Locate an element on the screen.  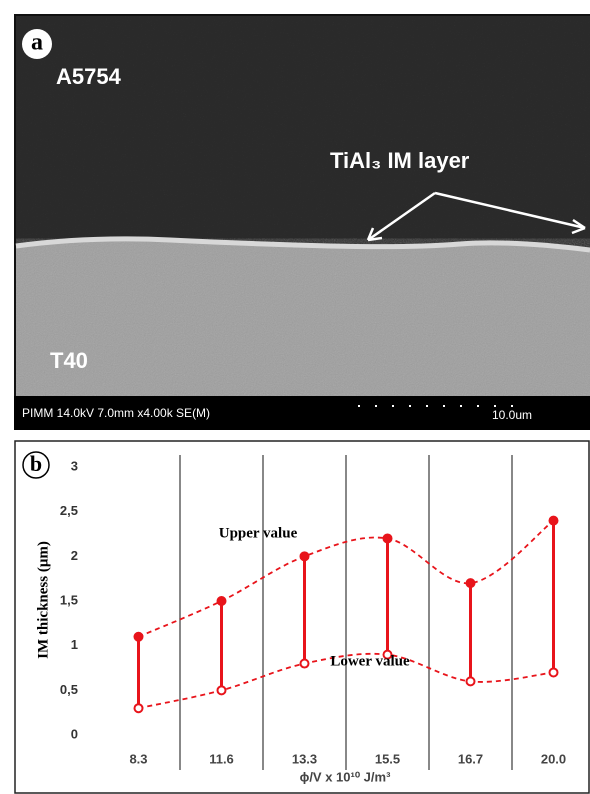
x-tick-label: 13.3 is located at coordinates (304, 758).